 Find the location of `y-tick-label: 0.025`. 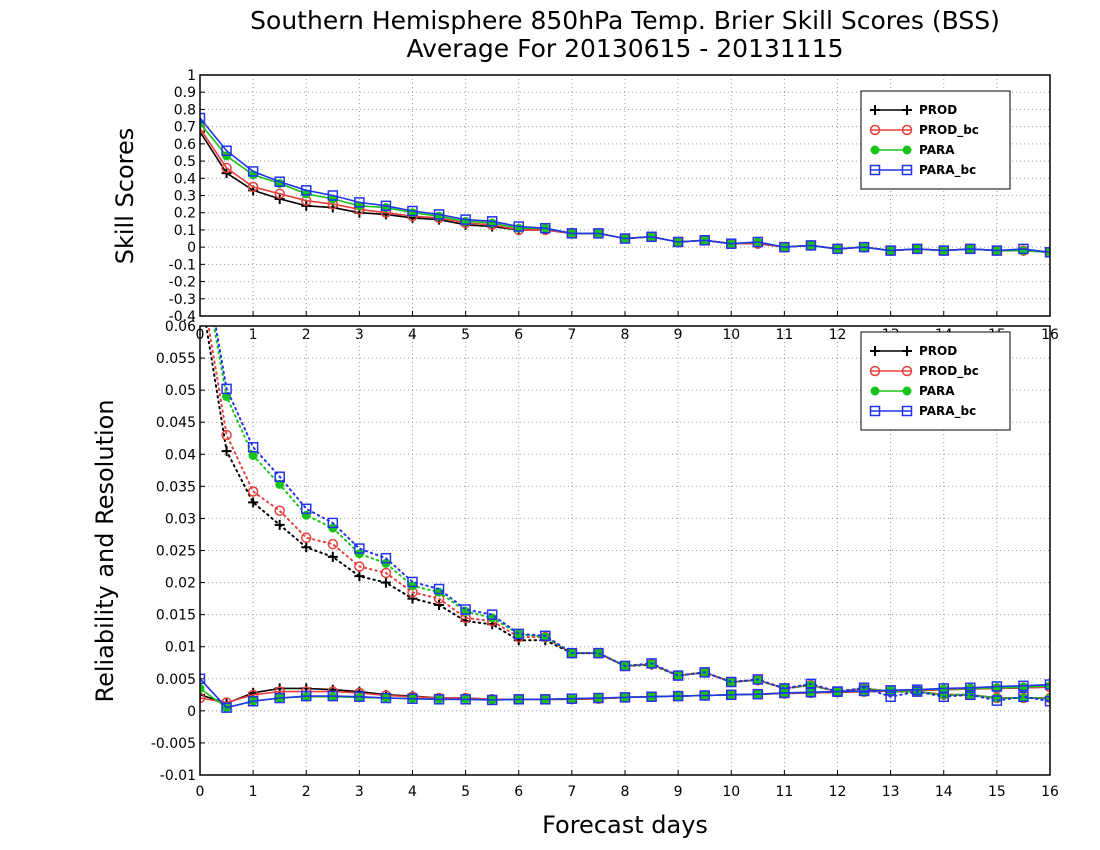

y-tick-label: 0.025 is located at coordinates (176, 552).